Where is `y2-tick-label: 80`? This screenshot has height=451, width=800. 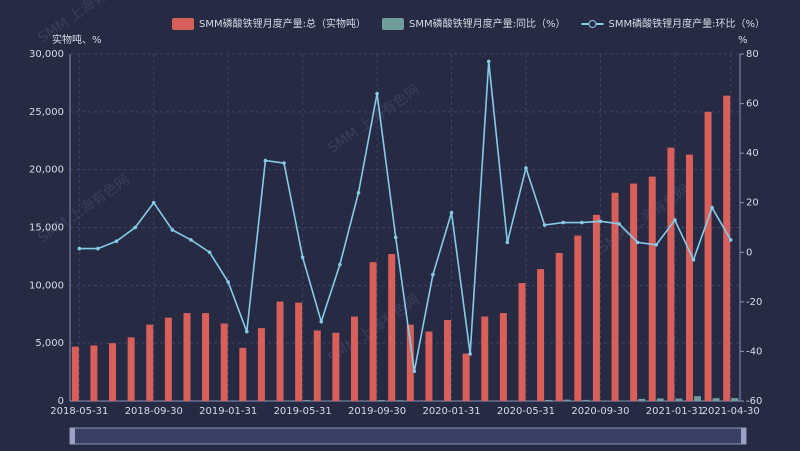
y2-tick-label: 80 is located at coordinates (752, 54).